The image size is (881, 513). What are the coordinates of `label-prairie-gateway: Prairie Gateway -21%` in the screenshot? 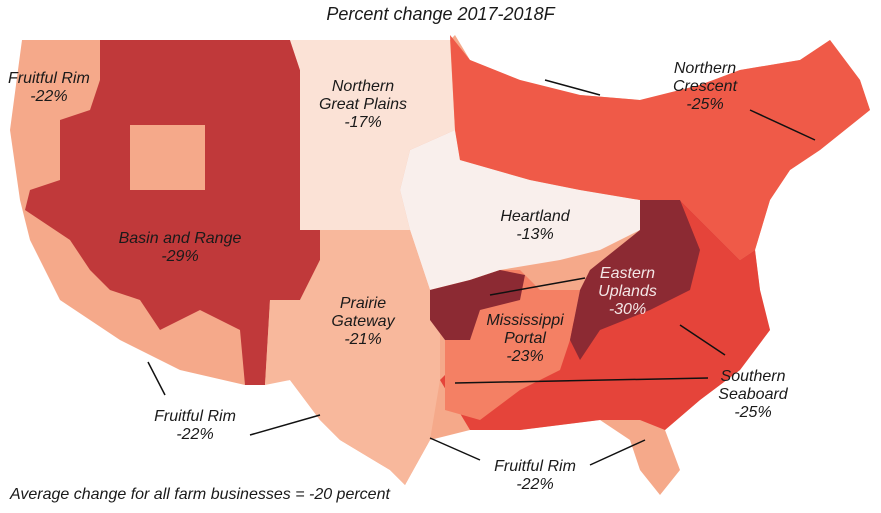 It's located at (363, 321).